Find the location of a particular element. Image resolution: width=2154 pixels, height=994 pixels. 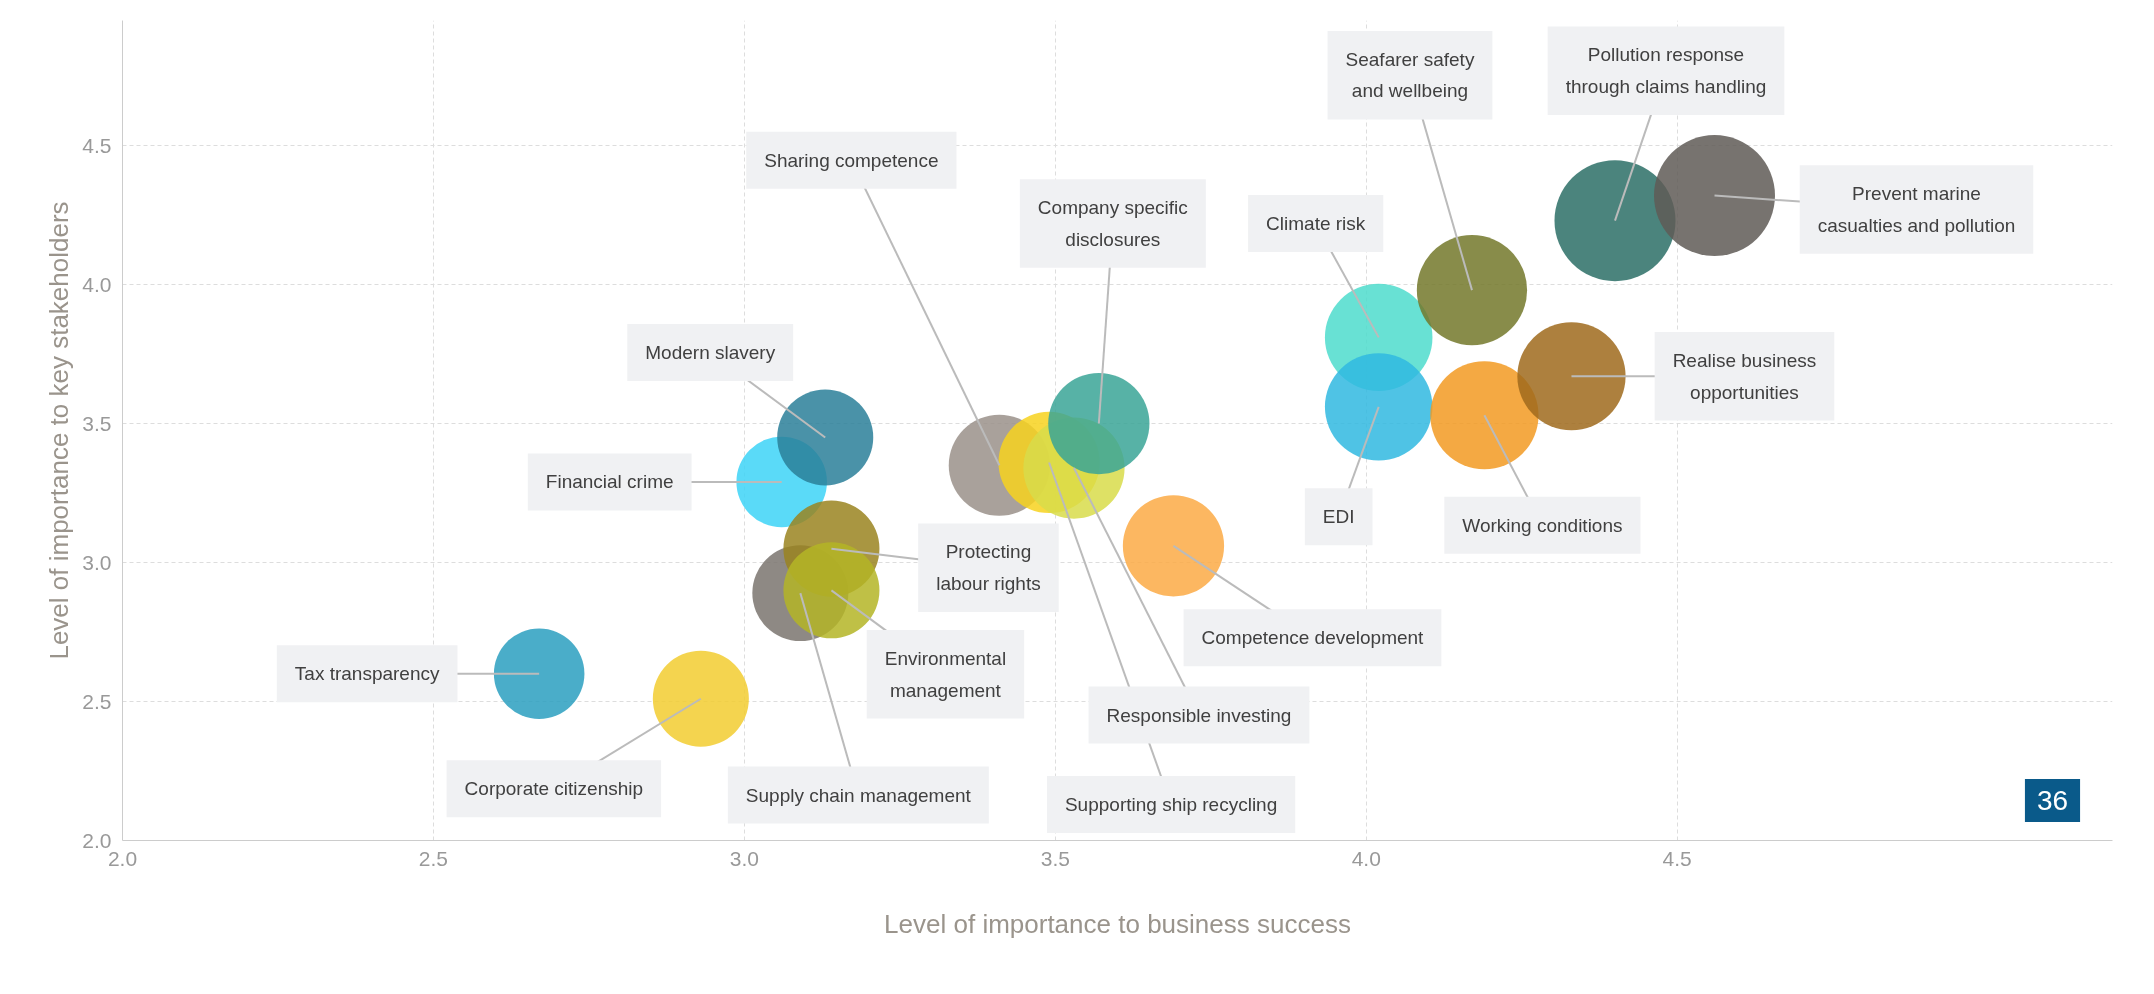

annotation: Tax transparency is located at coordinates (367, 674).